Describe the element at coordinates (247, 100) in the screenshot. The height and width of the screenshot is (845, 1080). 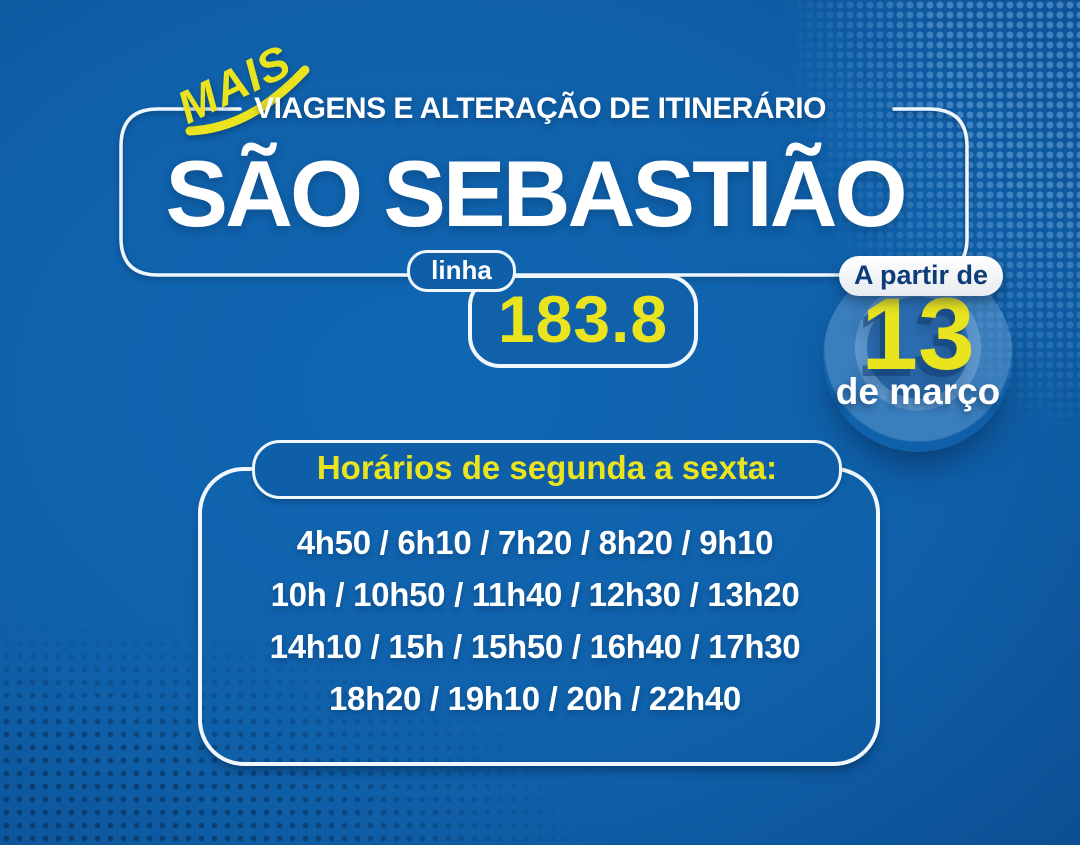
I see `mais-underline-swoosh` at that location.